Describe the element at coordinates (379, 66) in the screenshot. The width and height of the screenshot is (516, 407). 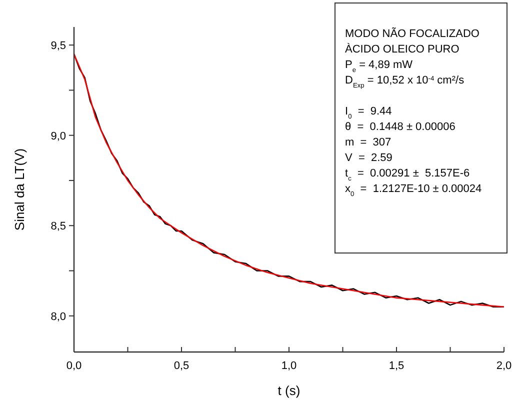
I see `annotation: P$_{e}$ = 4,89 mW` at that location.